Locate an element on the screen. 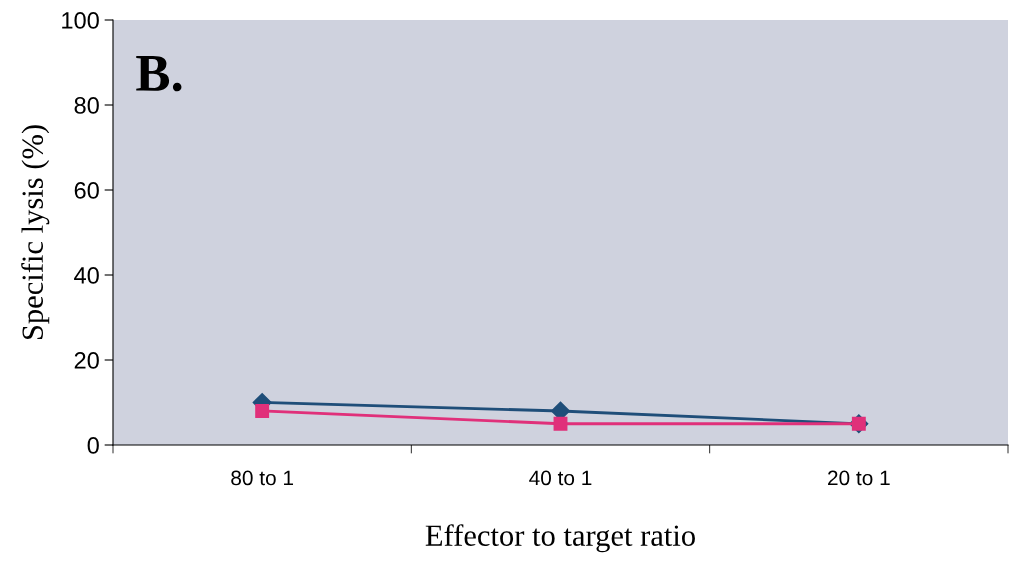 The image size is (1014, 568). y-axis-title: Specific lysis (%) is located at coordinates (35, 232).